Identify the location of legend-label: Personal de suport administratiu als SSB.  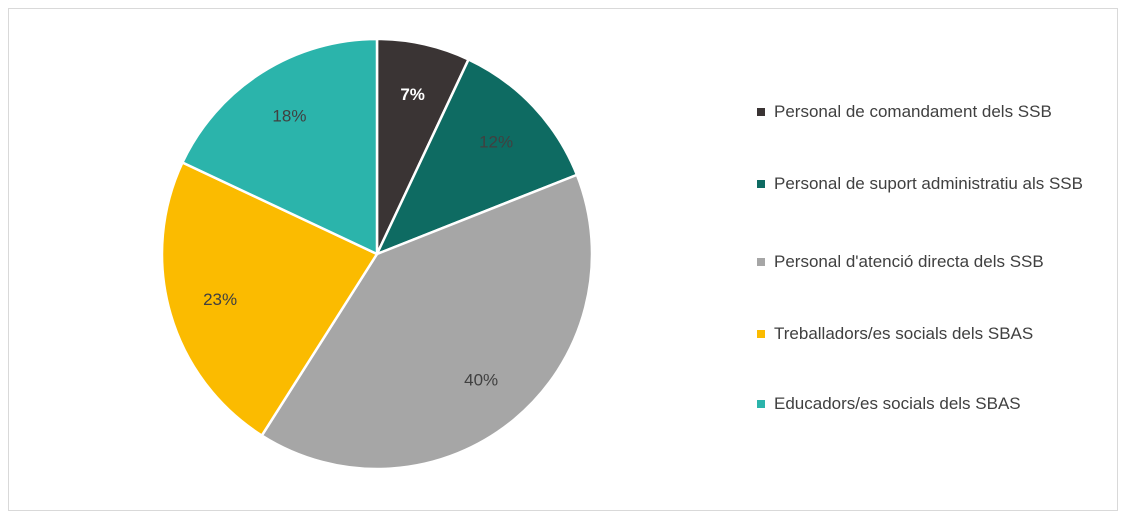
(928, 183).